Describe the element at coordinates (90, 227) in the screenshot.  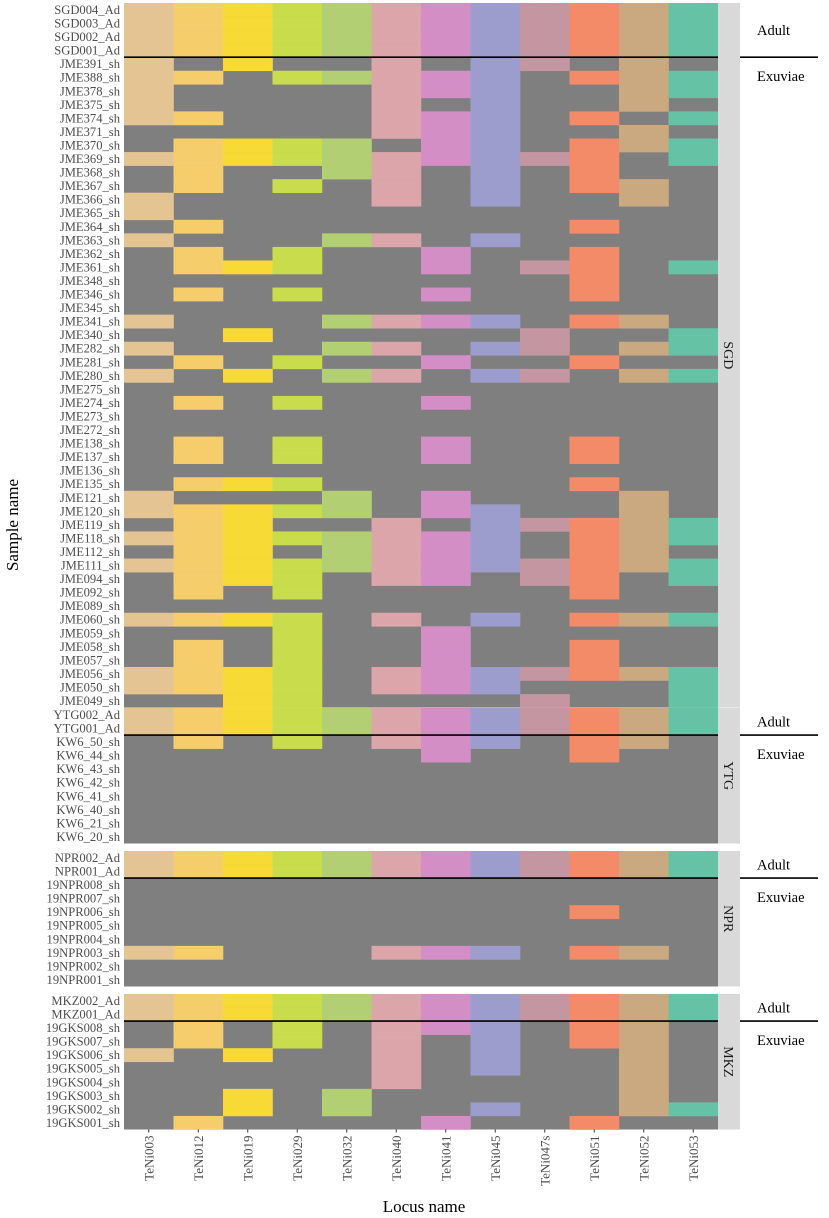
I see `row-label: JME364_sh` at that location.